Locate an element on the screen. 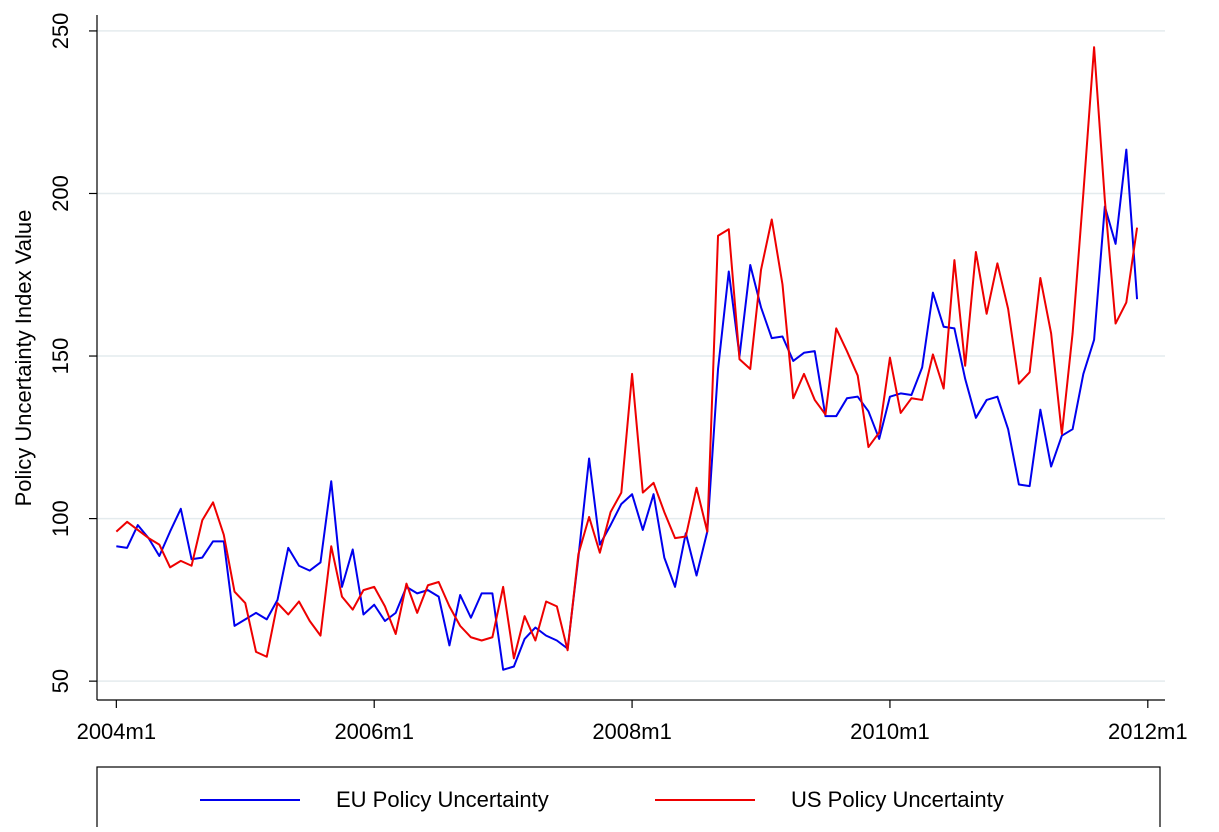 Image resolution: width=1219 pixels, height=832 pixels. y-tick-label: 150 is located at coordinates (60, 356).